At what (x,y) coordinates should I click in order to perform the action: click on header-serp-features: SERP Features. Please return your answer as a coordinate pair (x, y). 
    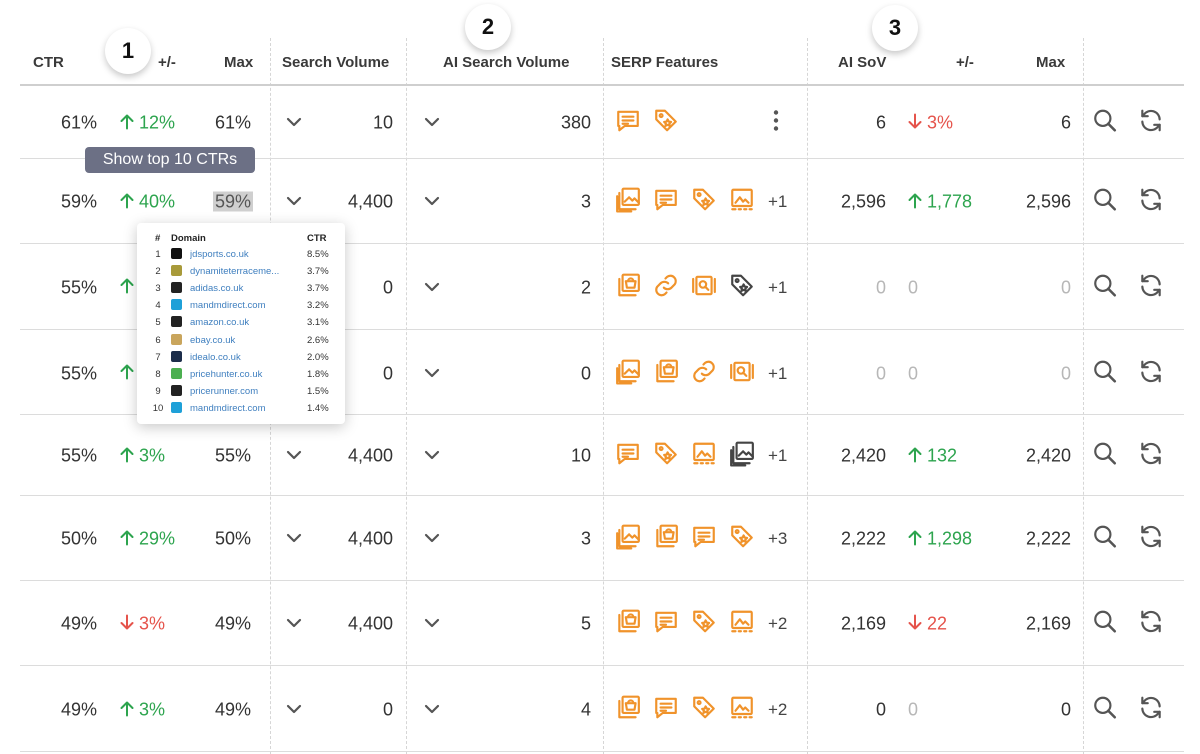
    Looking at the image, I should click on (665, 62).